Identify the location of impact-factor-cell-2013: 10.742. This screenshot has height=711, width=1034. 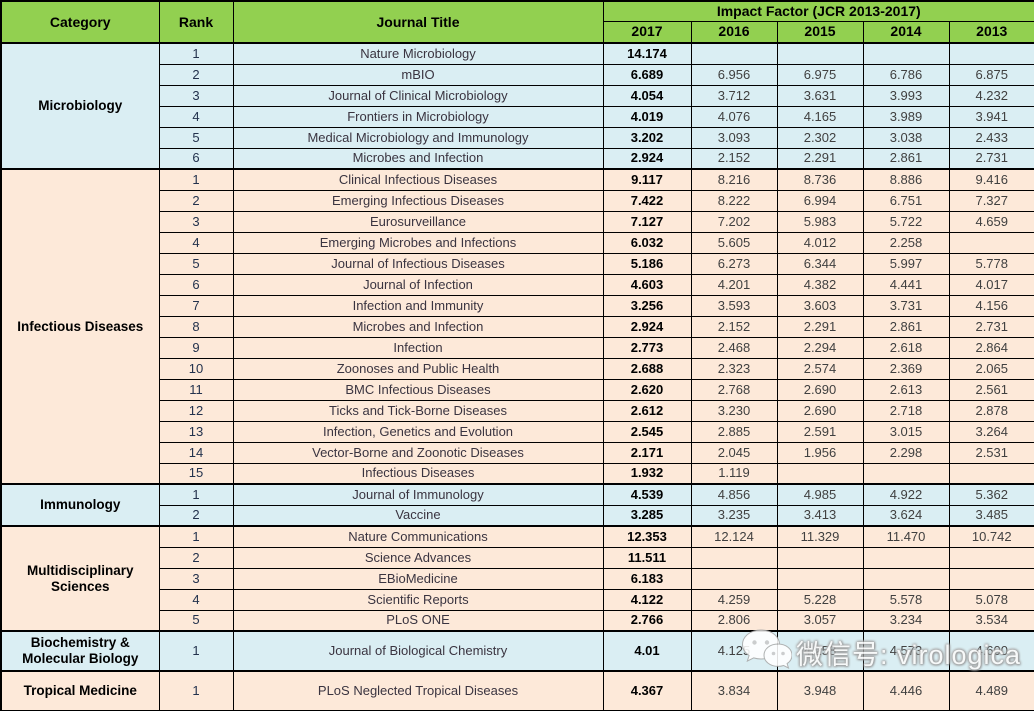
(991, 536).